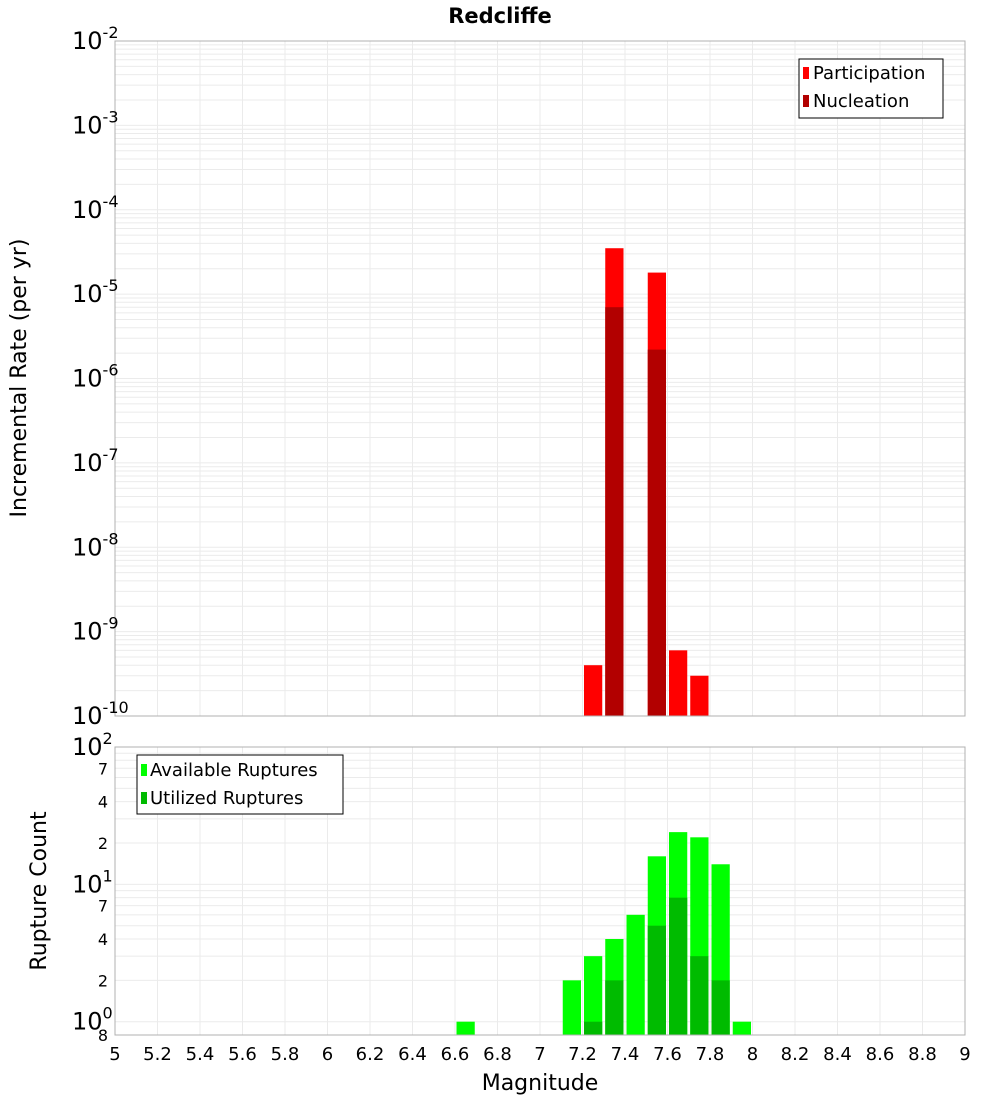 The image size is (1000, 1105). I want to click on x-tick-label: 5, so click(114, 1054).